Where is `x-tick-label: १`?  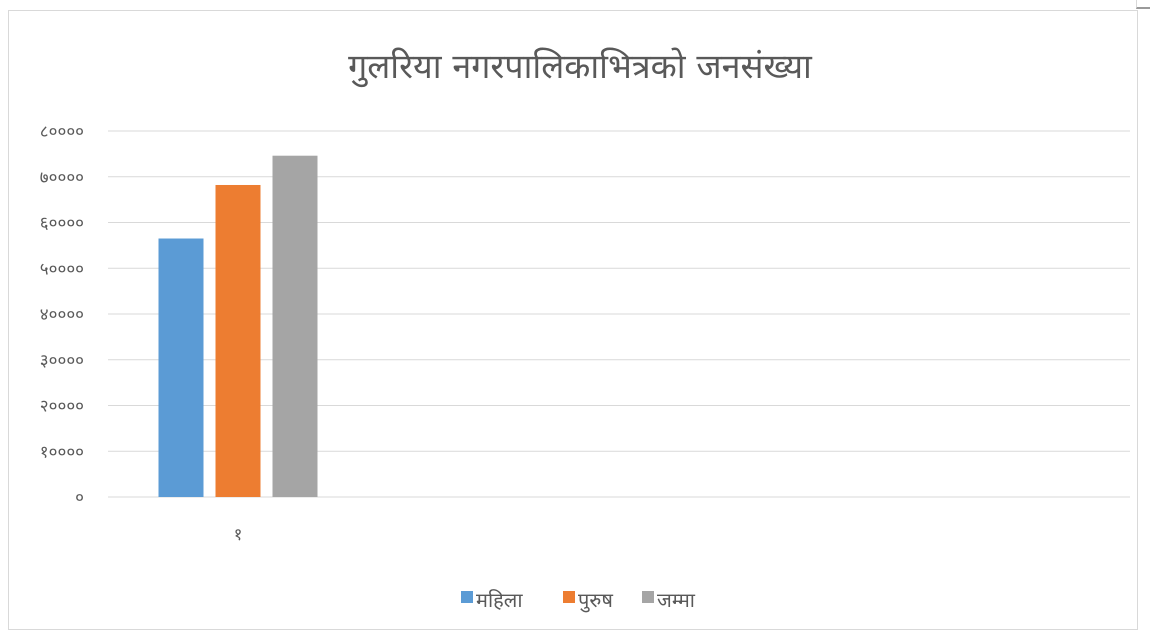 x-tick-label: १ is located at coordinates (238, 535).